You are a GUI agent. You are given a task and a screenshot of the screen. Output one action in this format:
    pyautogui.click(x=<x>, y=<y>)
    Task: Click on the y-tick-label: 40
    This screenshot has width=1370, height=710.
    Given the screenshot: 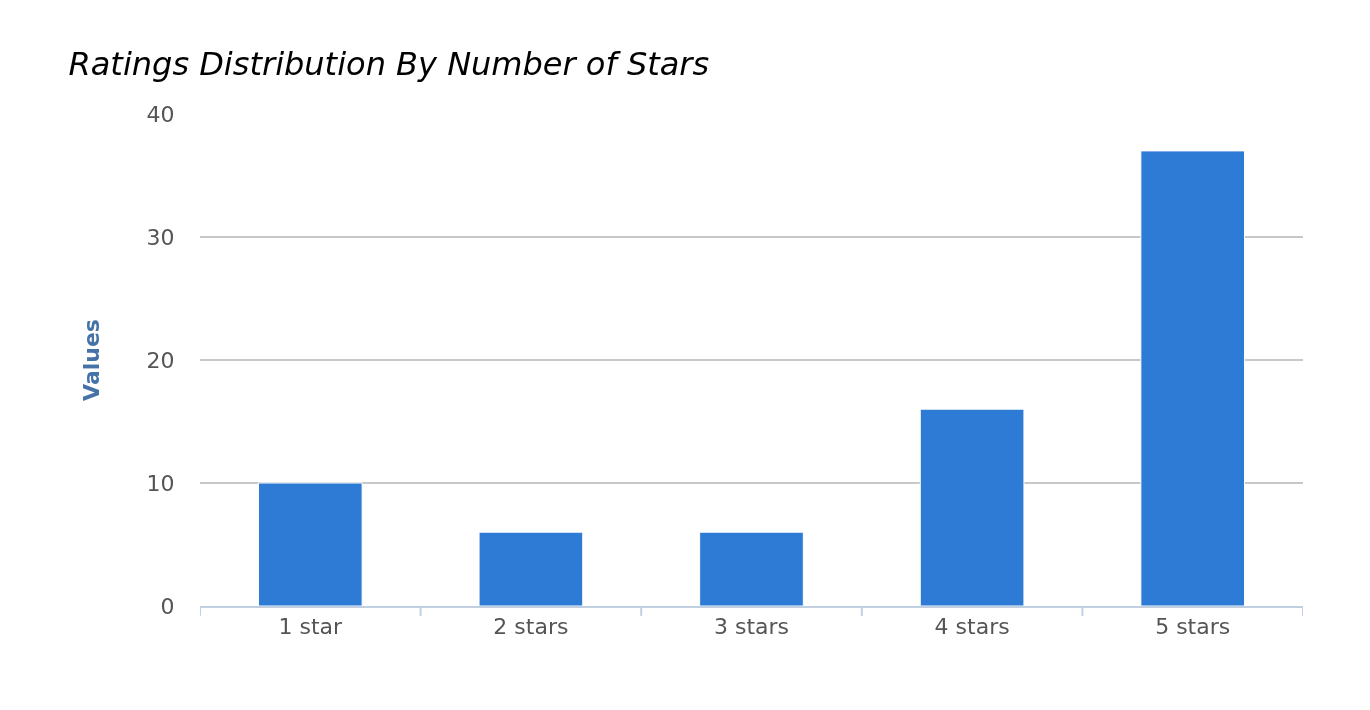 What is the action you would take?
    pyautogui.click(x=160, y=114)
    